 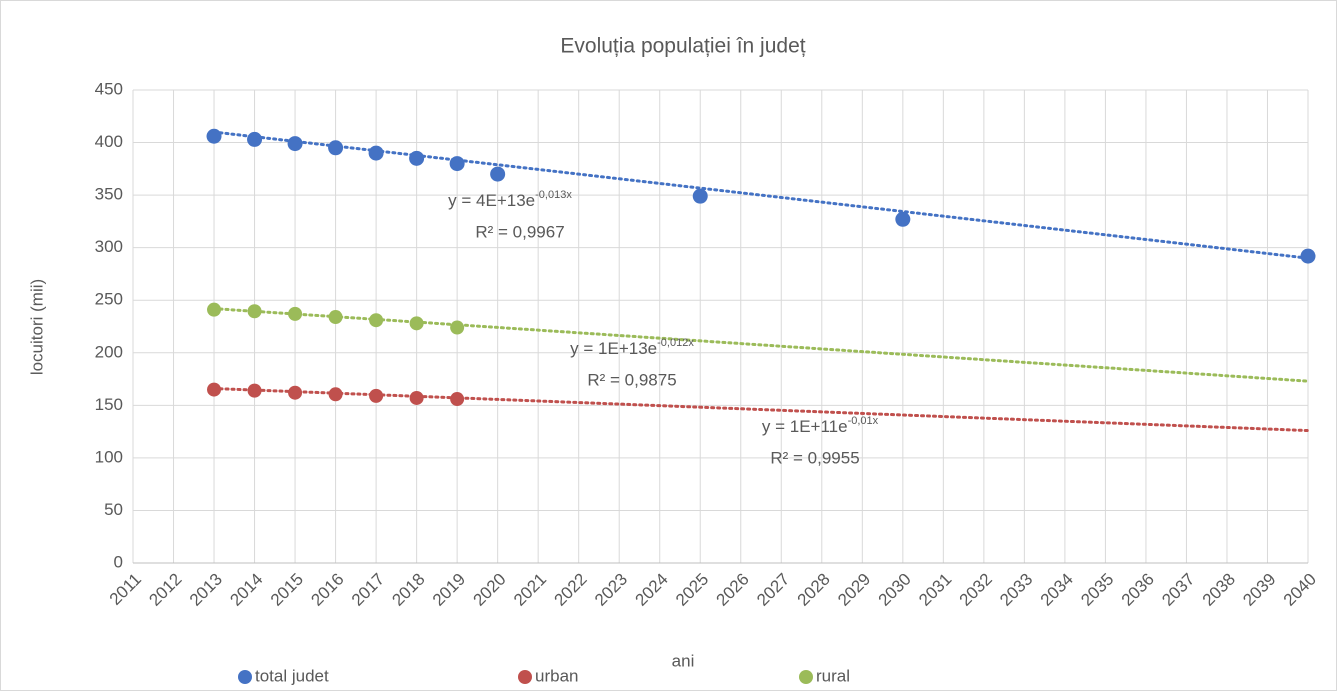 I want to click on legend-label: rural, so click(x=833, y=675).